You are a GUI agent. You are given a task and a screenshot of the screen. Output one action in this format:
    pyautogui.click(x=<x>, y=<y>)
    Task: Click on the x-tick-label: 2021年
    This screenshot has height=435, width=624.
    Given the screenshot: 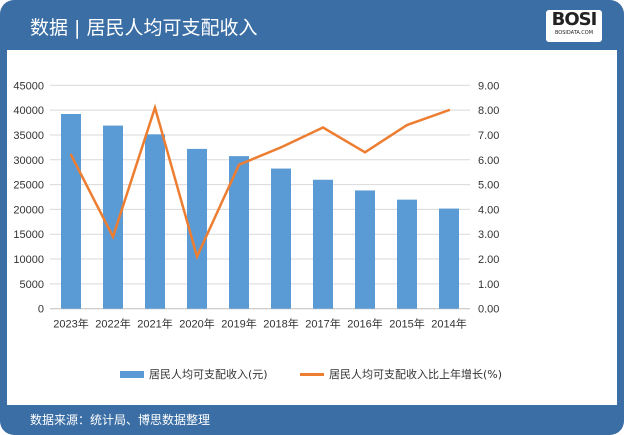 What is the action you would take?
    pyautogui.click(x=154, y=324)
    